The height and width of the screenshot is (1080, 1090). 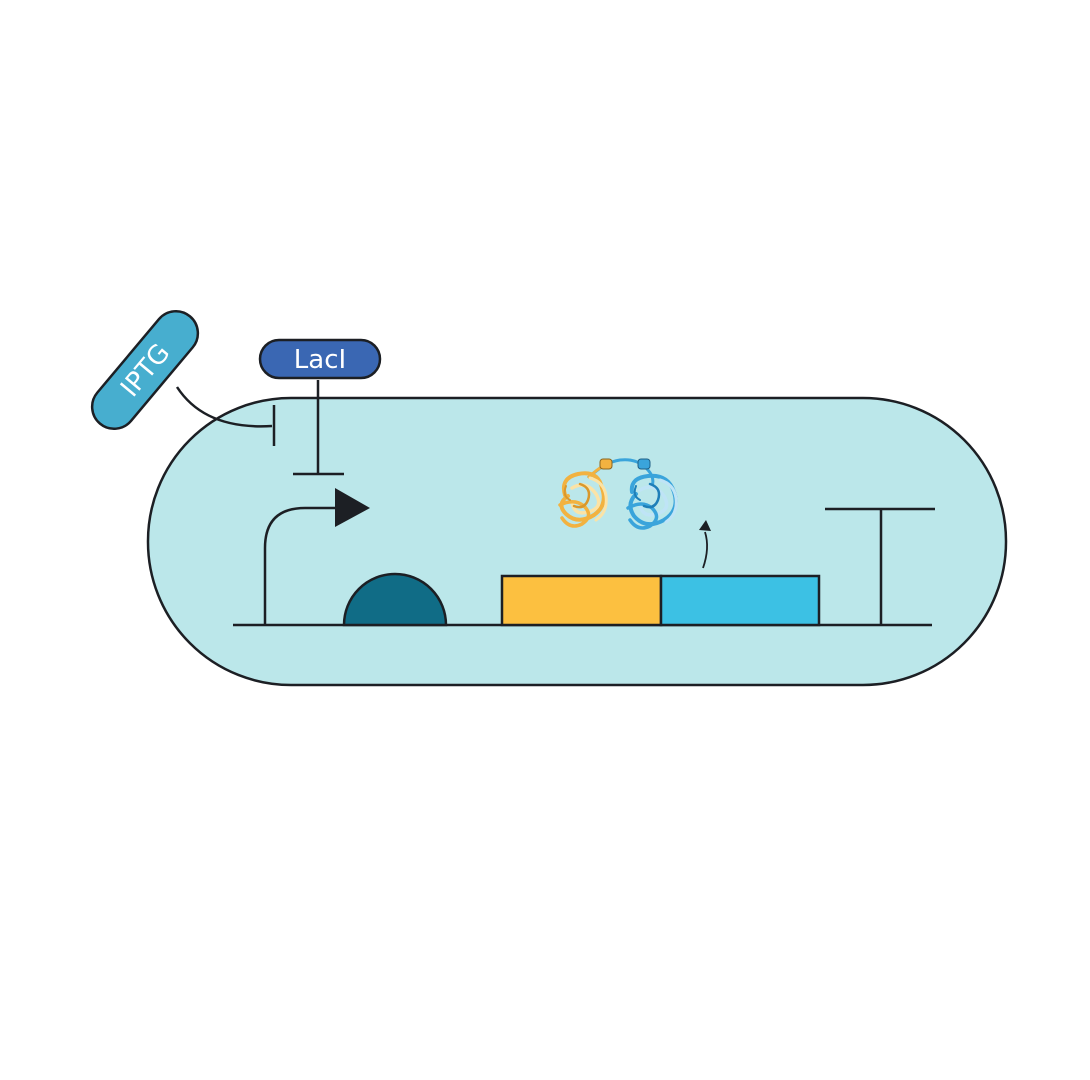 What do you see at coordinates (880, 566) in the screenshot?
I see `terminator-icon` at bounding box center [880, 566].